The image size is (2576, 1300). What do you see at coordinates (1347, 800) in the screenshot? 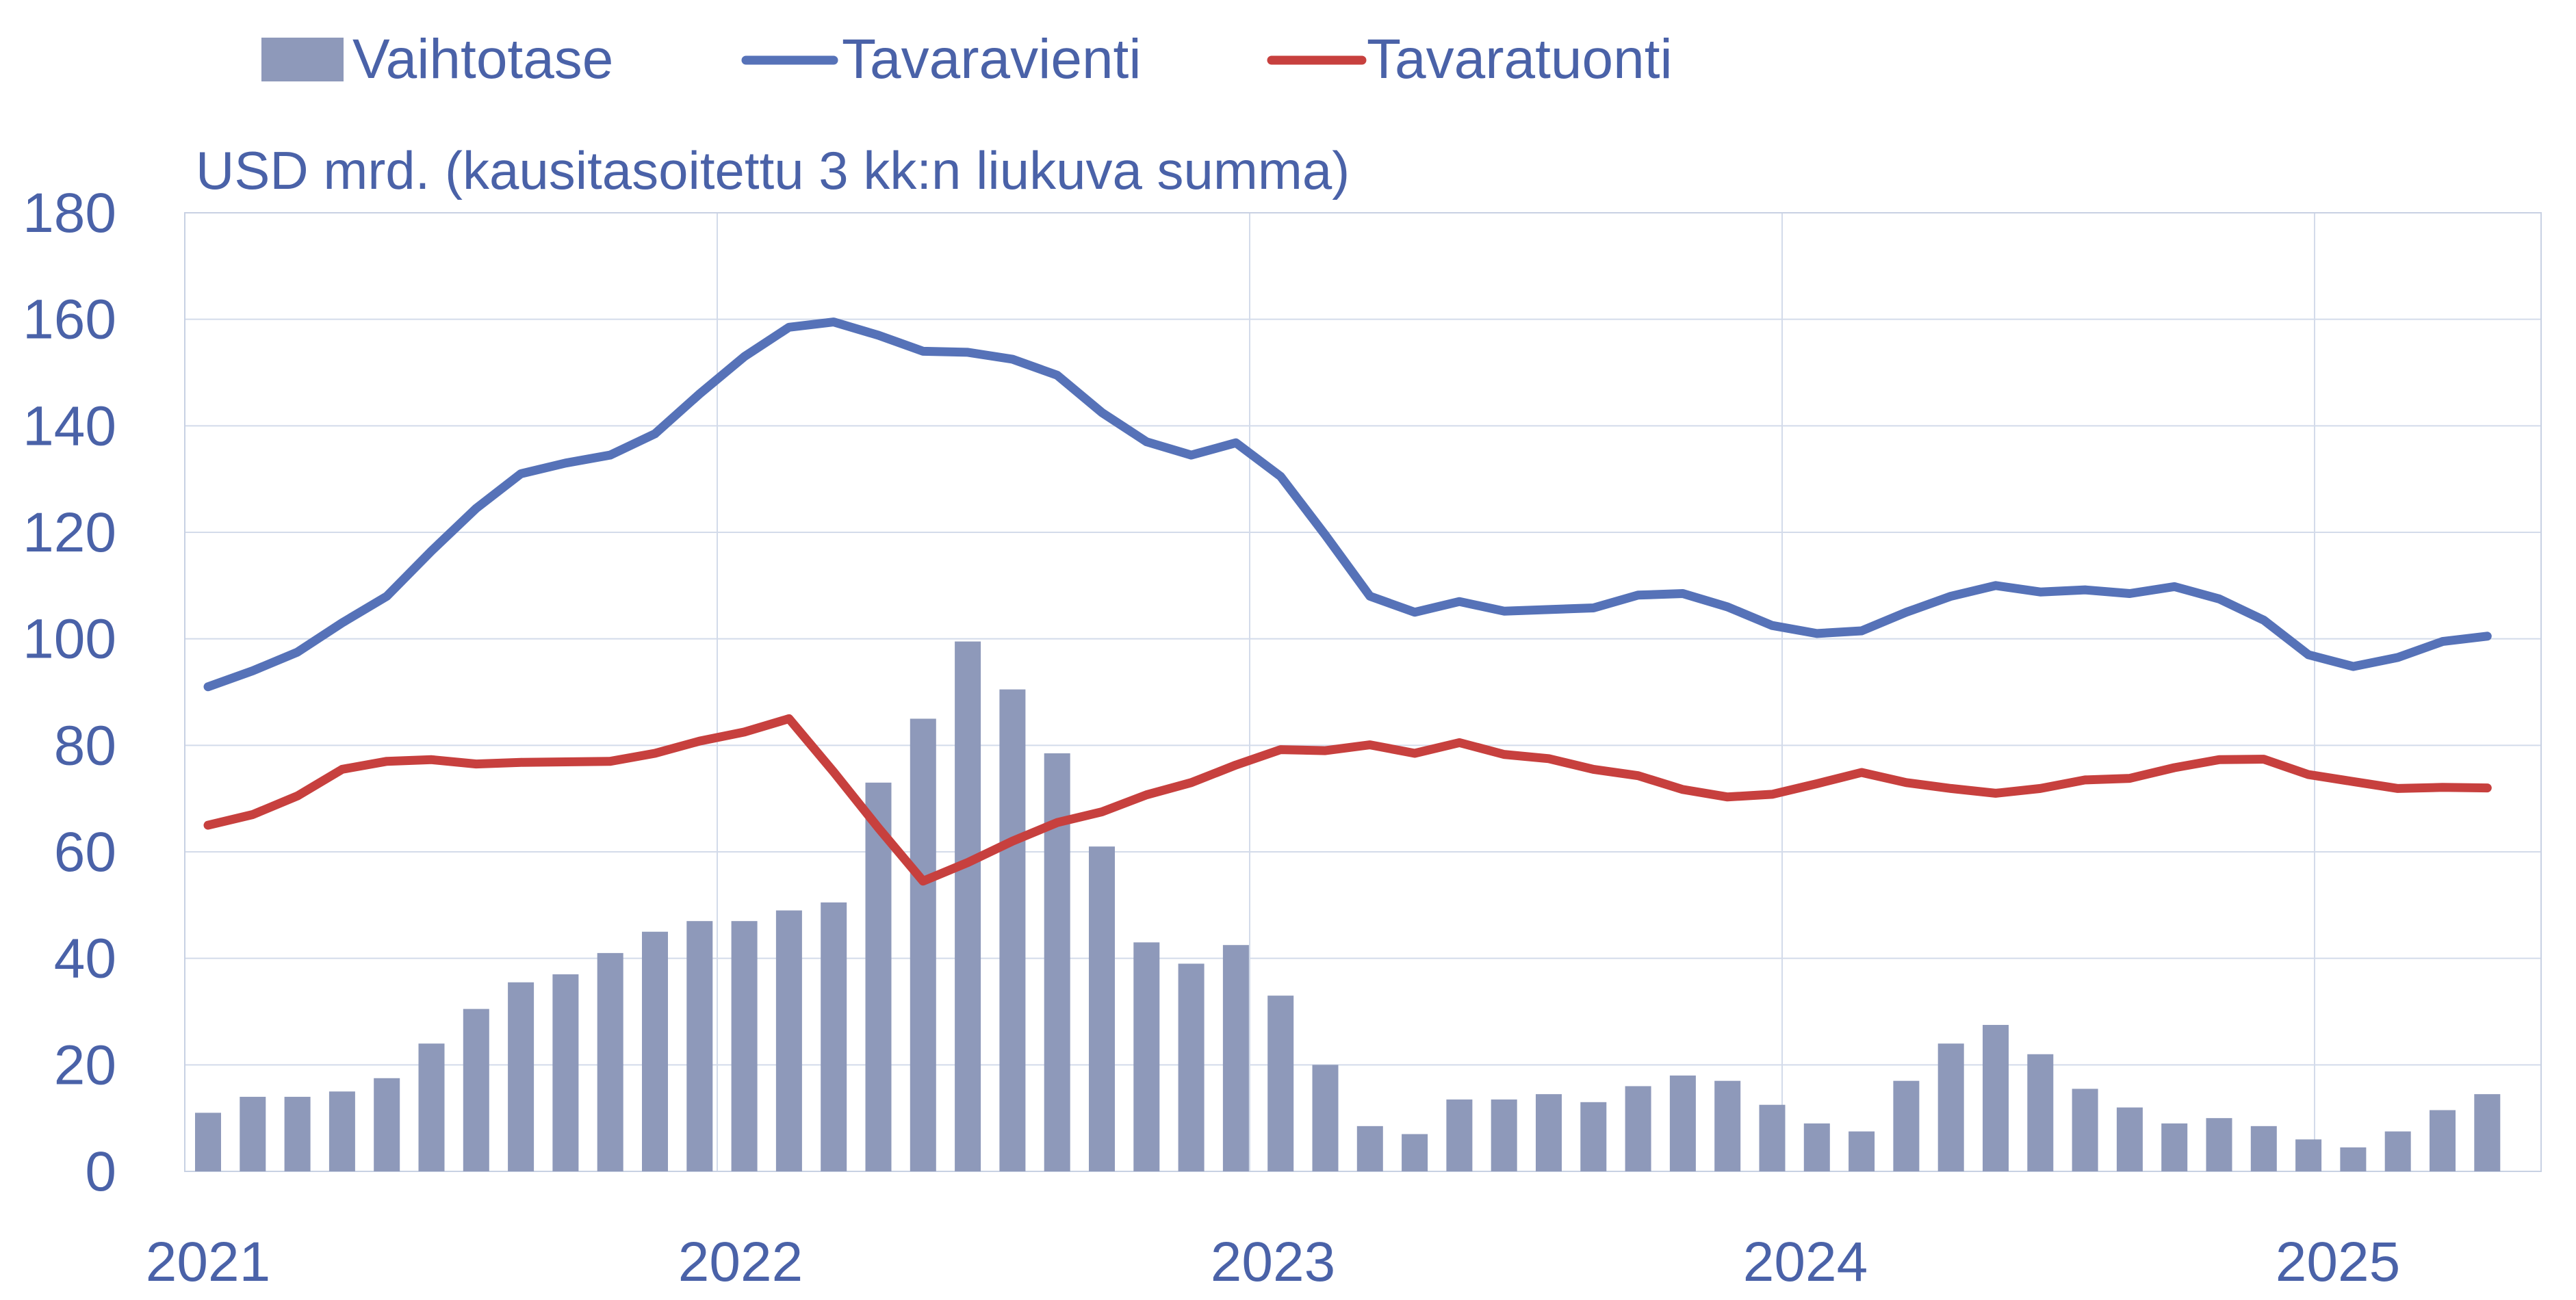
I see `line-tavaratuonti` at bounding box center [1347, 800].